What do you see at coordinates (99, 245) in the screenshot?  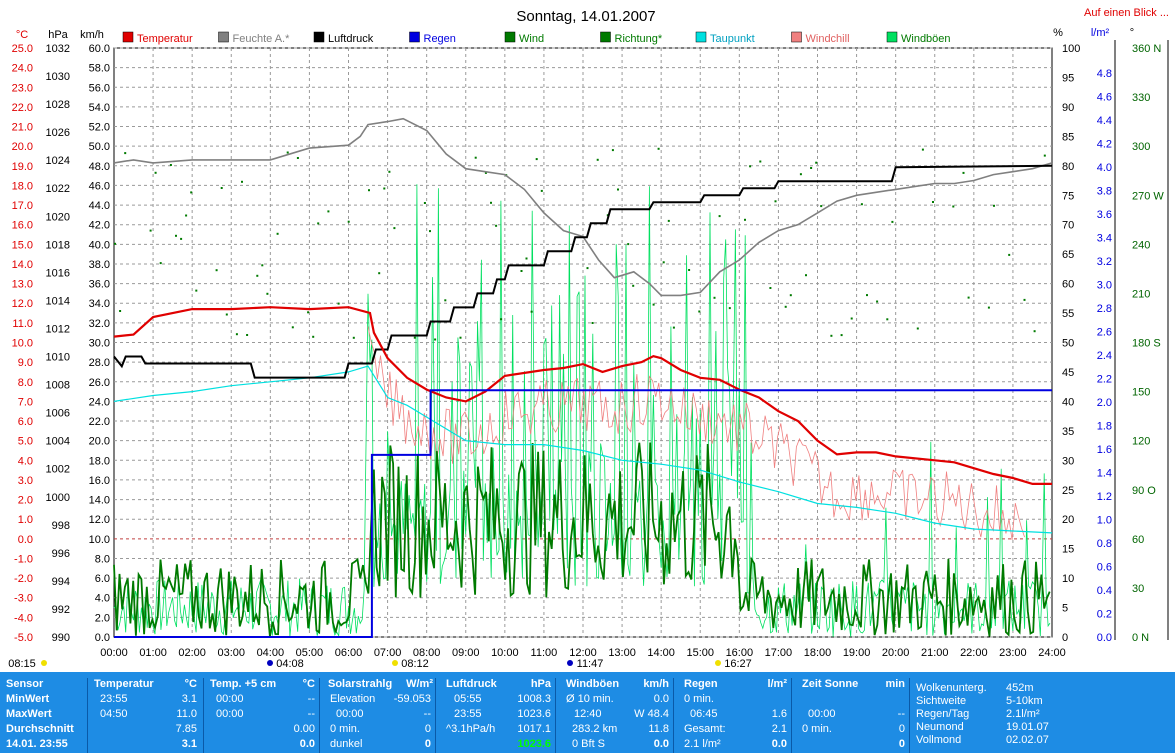 I see `wind-tick-label: 40.0` at bounding box center [99, 245].